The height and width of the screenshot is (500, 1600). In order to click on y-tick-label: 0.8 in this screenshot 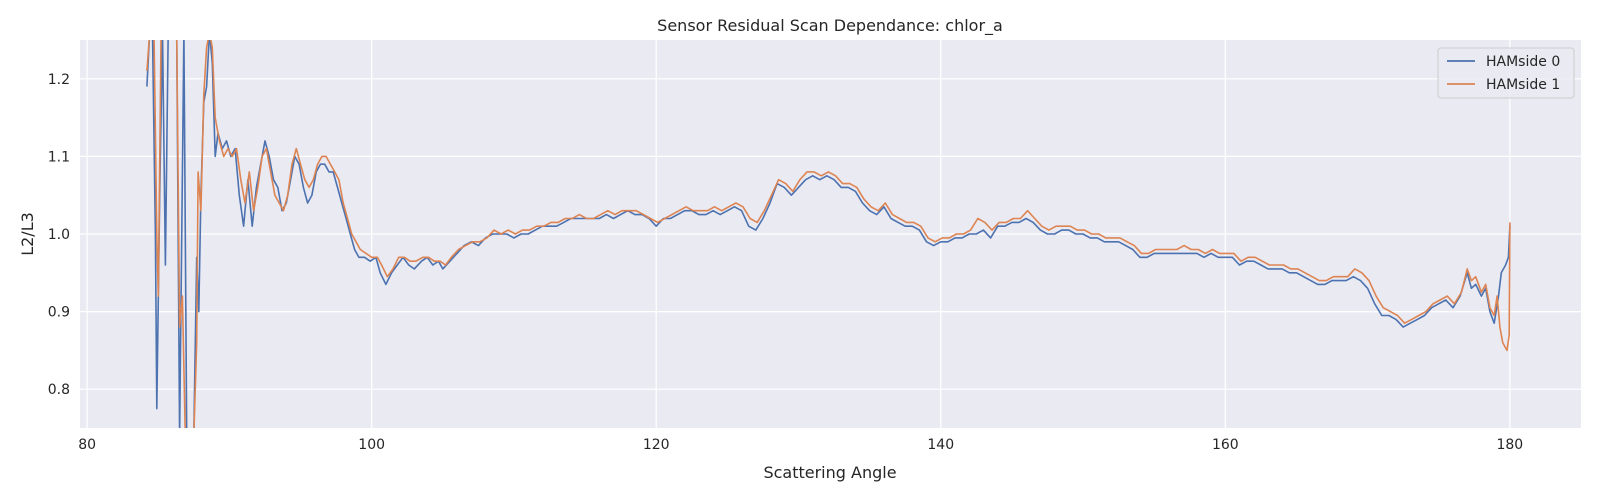, I will do `click(59, 390)`.